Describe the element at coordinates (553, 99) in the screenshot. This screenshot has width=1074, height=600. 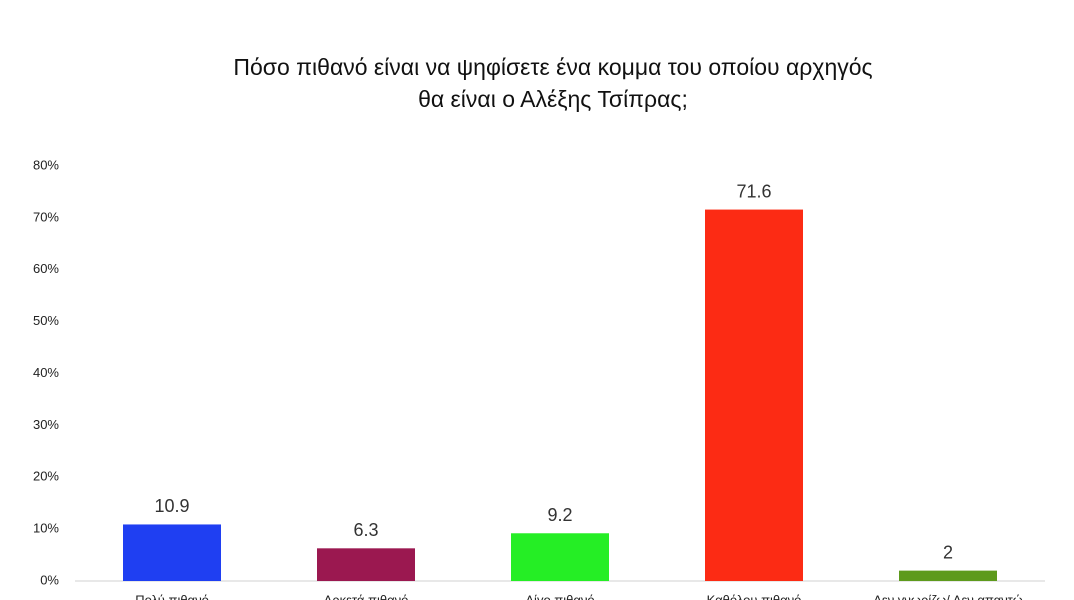
I see `chart-title: θα είναι ο Αλέξης Τσίπρας;` at that location.